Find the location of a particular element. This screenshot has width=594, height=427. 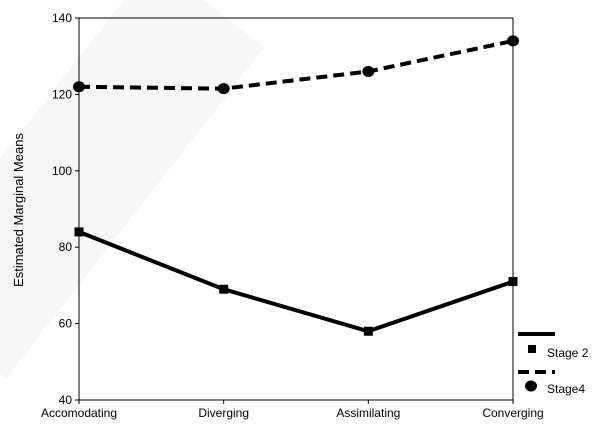

legend-marker-circle is located at coordinates (531, 386).